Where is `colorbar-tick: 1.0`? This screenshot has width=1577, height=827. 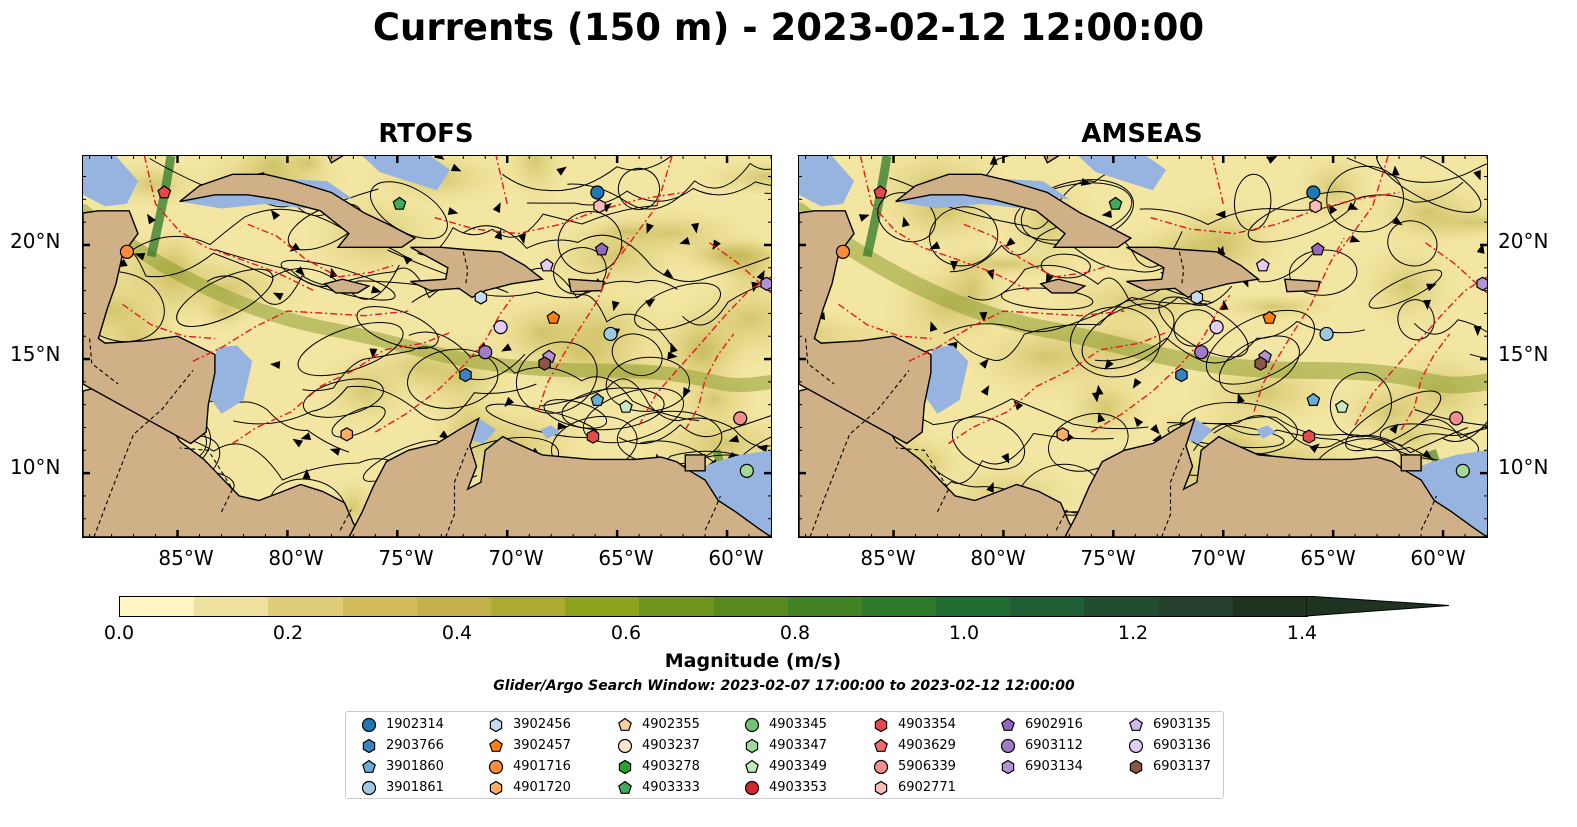 colorbar-tick: 1.0 is located at coordinates (964, 633).